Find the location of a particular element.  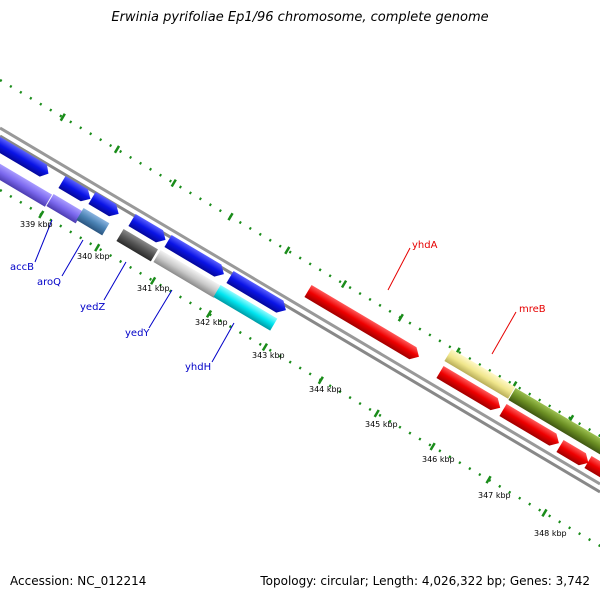

gene-label-accB: accB is located at coordinates (22, 267).